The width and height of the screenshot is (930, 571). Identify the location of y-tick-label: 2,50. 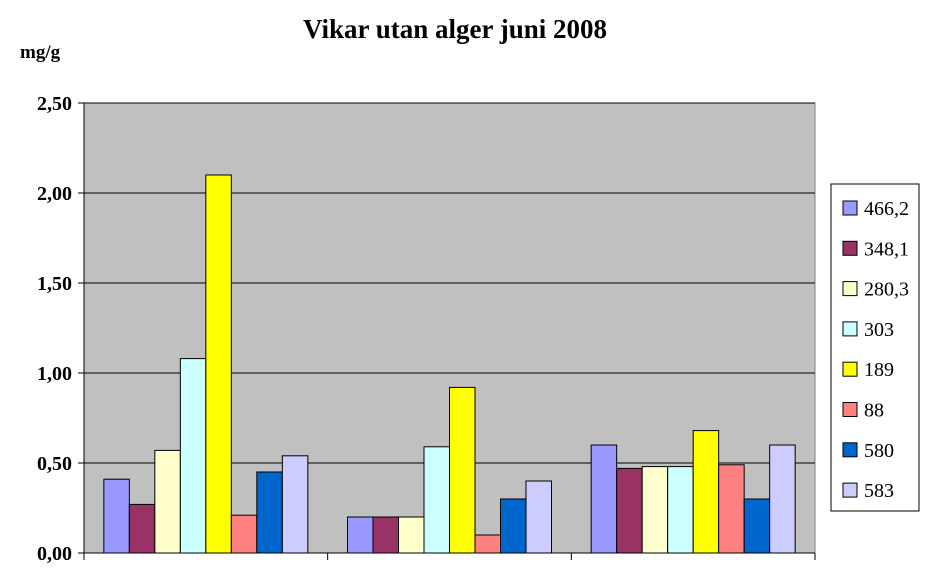
(54, 104).